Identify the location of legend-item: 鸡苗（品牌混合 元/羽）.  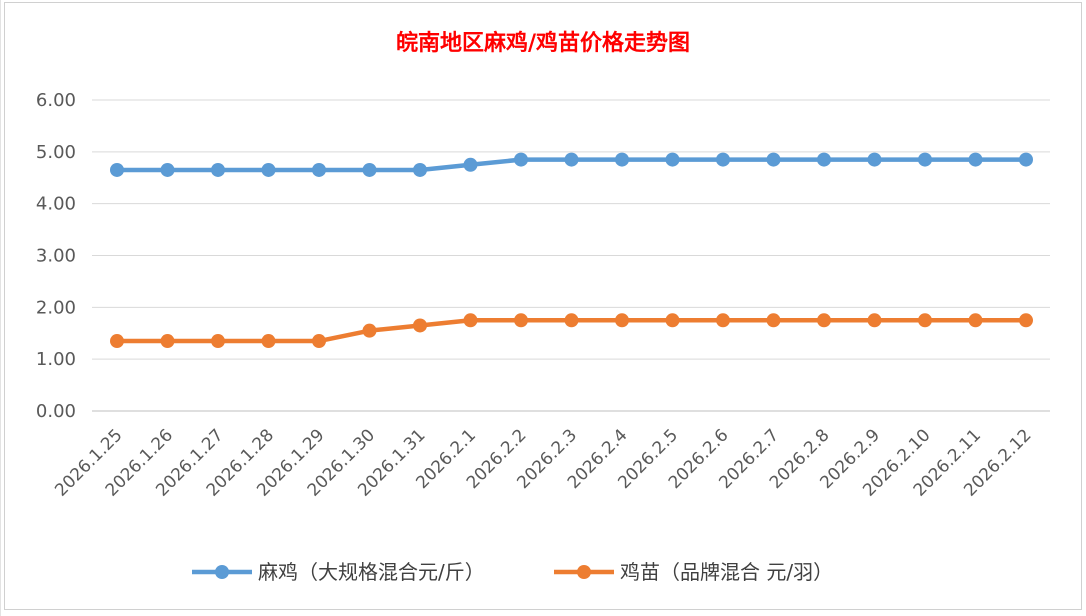
(693, 572).